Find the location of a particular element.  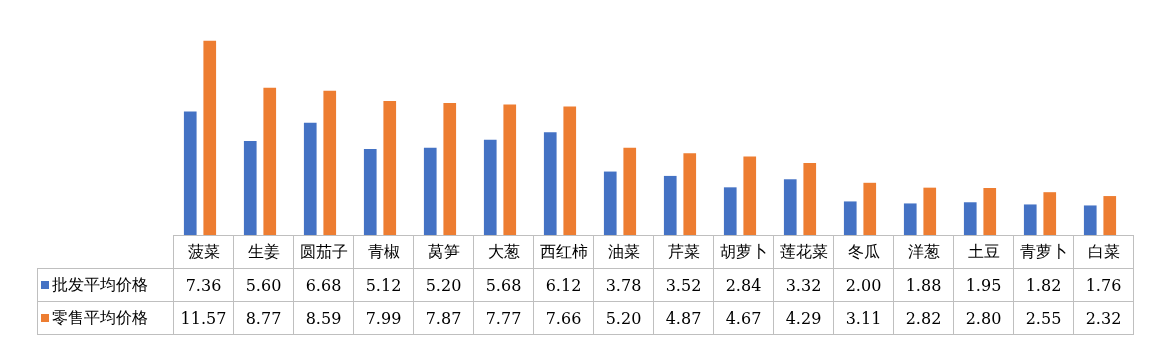

x-tick-label: 大葱 is located at coordinates (503, 252).